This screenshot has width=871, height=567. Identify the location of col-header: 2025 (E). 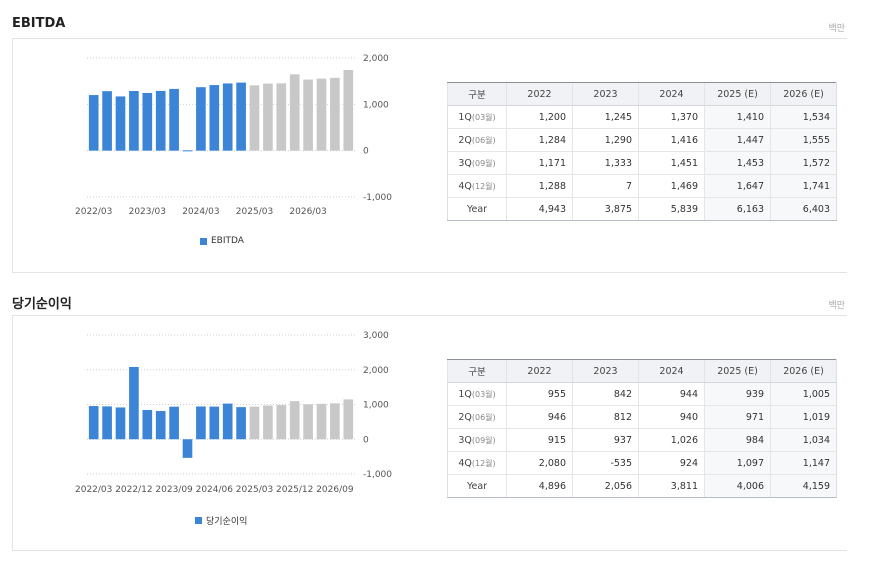
(737, 371).